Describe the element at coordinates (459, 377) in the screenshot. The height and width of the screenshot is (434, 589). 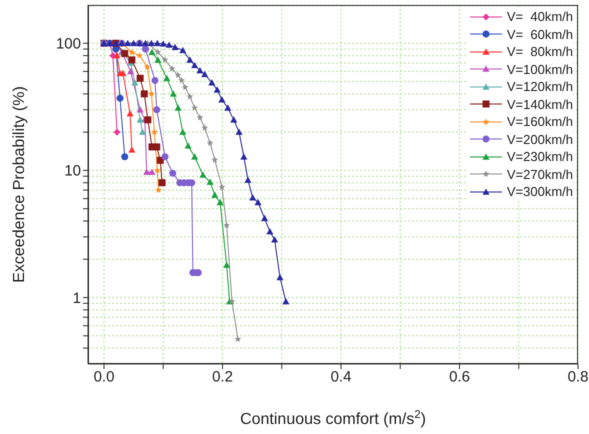
I see `x-tick-label: 0.6` at that location.